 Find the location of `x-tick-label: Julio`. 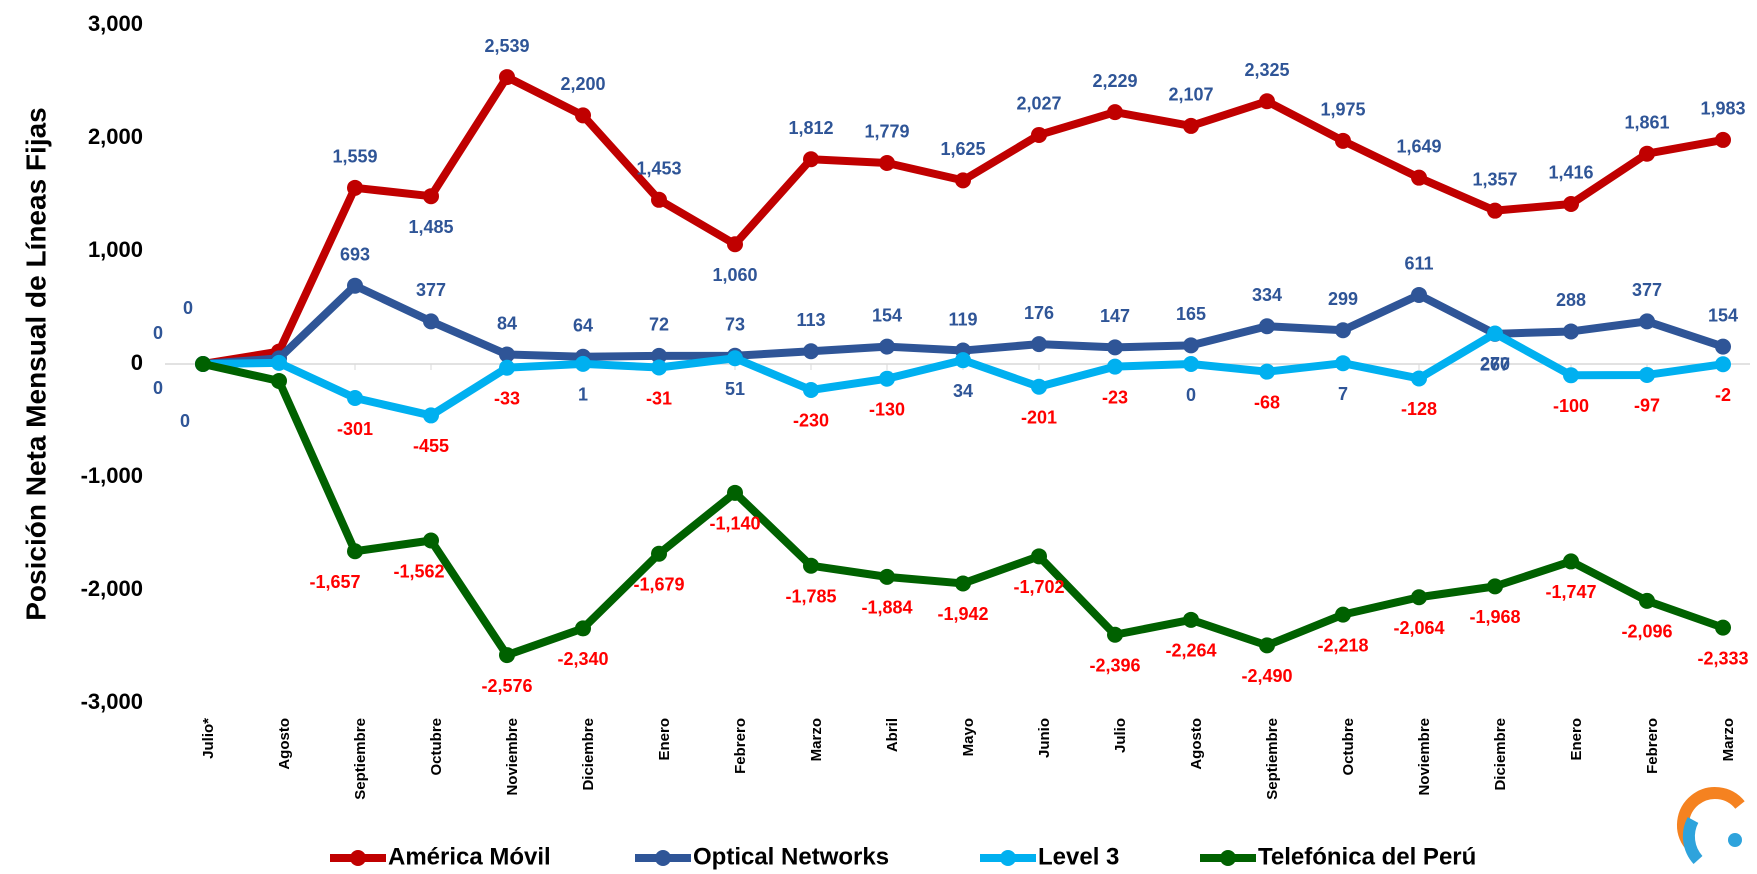

x-tick-label: Julio is located at coordinates (1120, 735).